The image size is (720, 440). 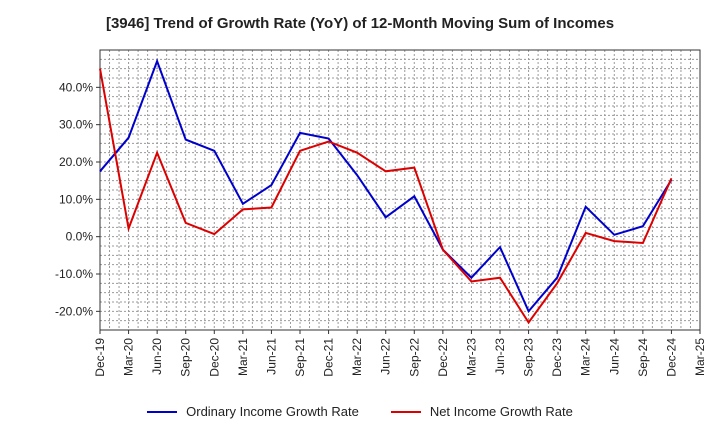 I want to click on legend-label-ordinary-income: Ordinary Income Growth Rate, so click(x=272, y=411).